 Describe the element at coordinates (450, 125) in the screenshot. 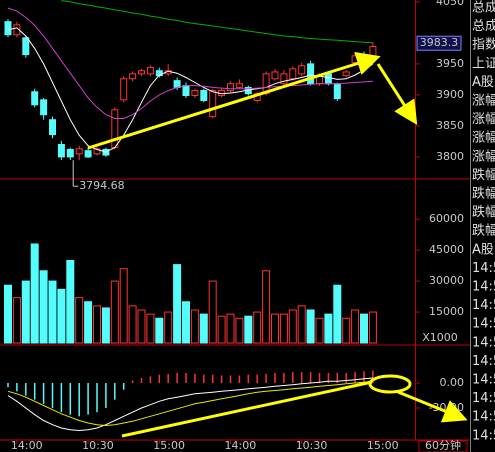

I see `y-tick-label: 3850` at that location.